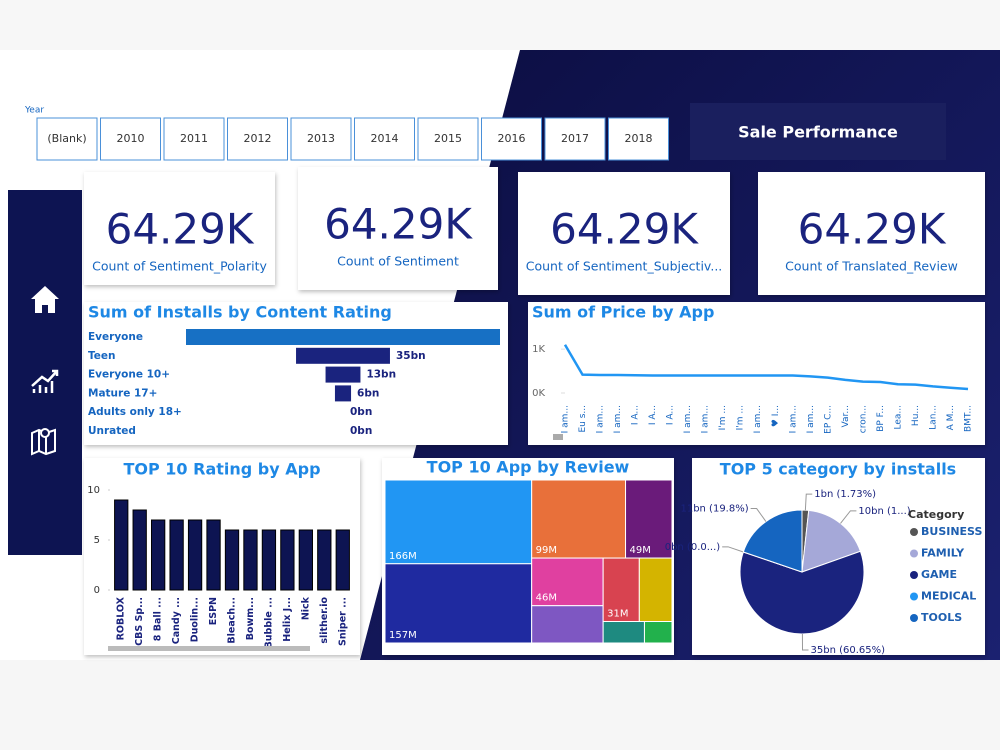 The image size is (1000, 750). What do you see at coordinates (305, 608) in the screenshot?
I see `x-tick-label: Nick` at bounding box center [305, 608].